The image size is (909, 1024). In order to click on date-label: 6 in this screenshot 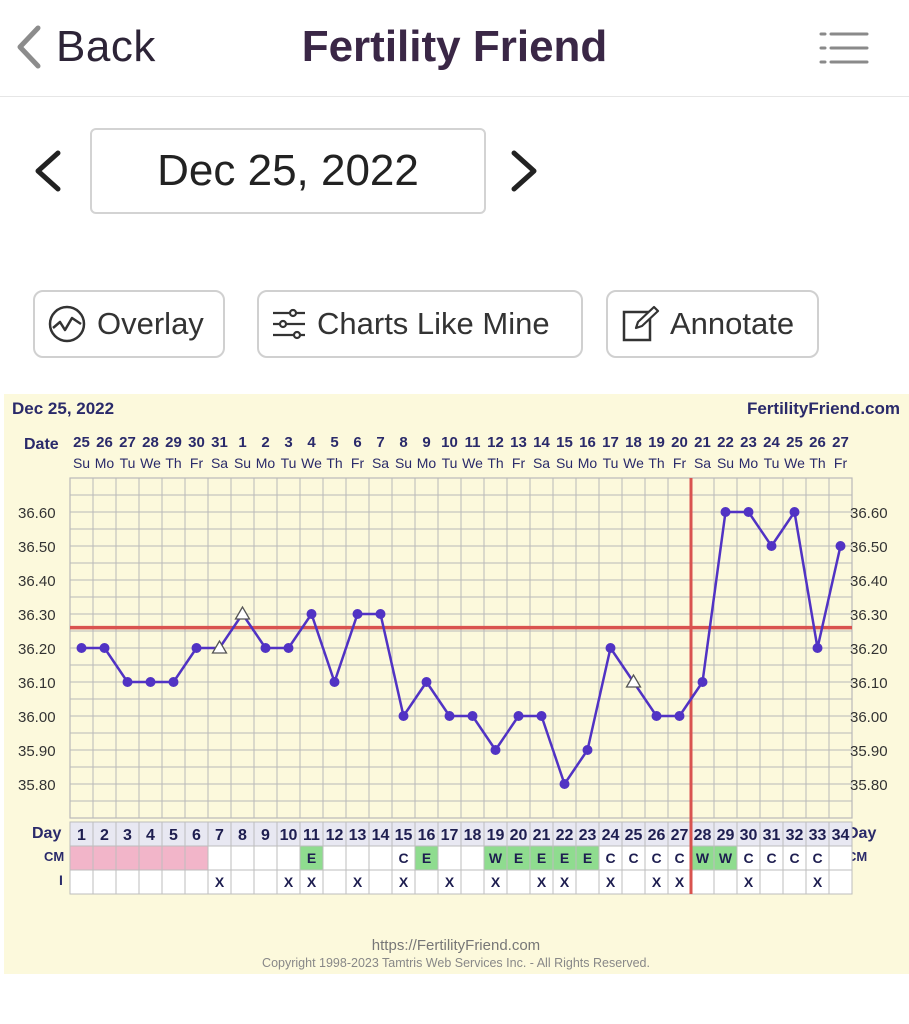, I will do `click(357, 442)`.